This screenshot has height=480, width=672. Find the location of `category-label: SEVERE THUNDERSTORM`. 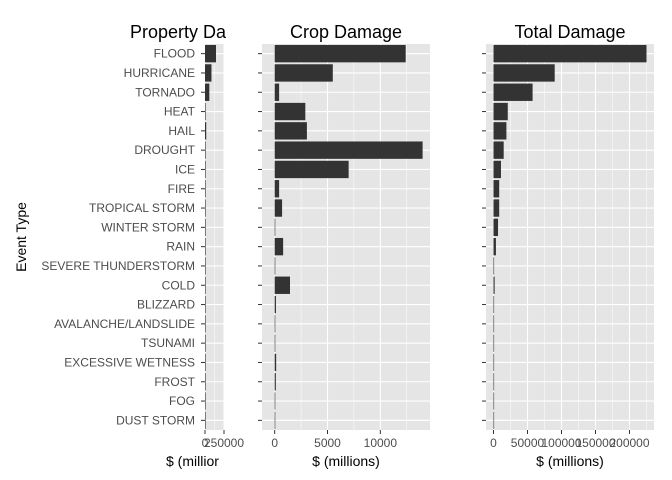

category-label: SEVERE THUNDERSTORM is located at coordinates (118, 266).